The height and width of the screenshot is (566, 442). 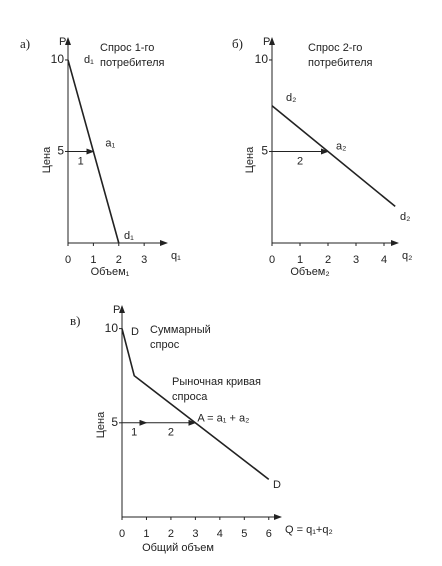 I want to click on annotation: Рыночная кривая, so click(x=216, y=382).